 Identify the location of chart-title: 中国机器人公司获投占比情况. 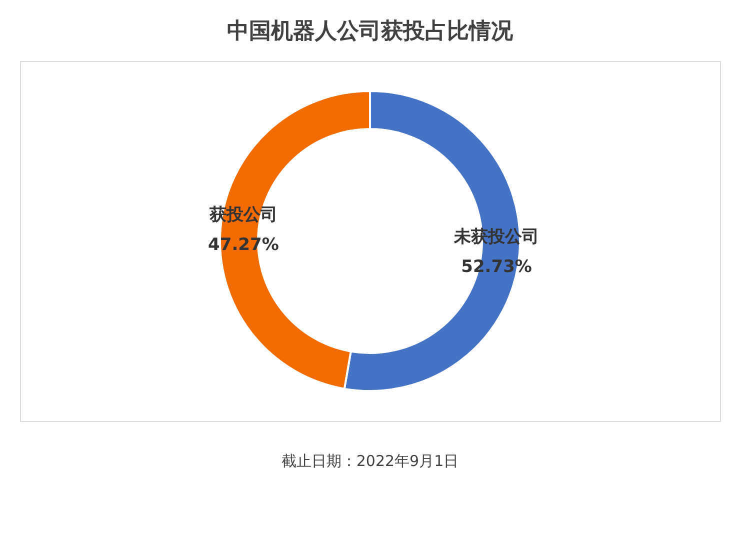
(370, 31).